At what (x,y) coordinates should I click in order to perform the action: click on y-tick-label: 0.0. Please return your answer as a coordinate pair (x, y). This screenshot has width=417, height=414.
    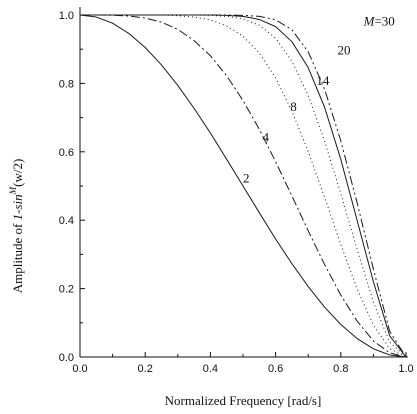
    Looking at the image, I should click on (66, 358).